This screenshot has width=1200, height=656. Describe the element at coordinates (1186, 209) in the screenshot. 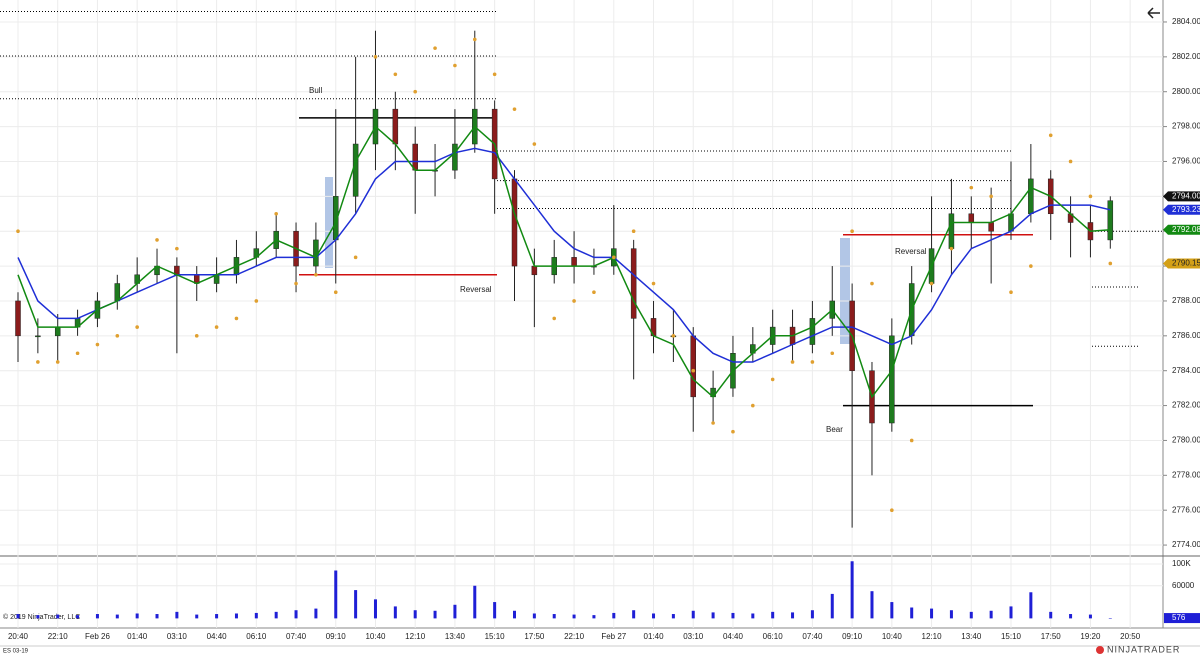

I see `price-marker-label: 2793.23` at that location.